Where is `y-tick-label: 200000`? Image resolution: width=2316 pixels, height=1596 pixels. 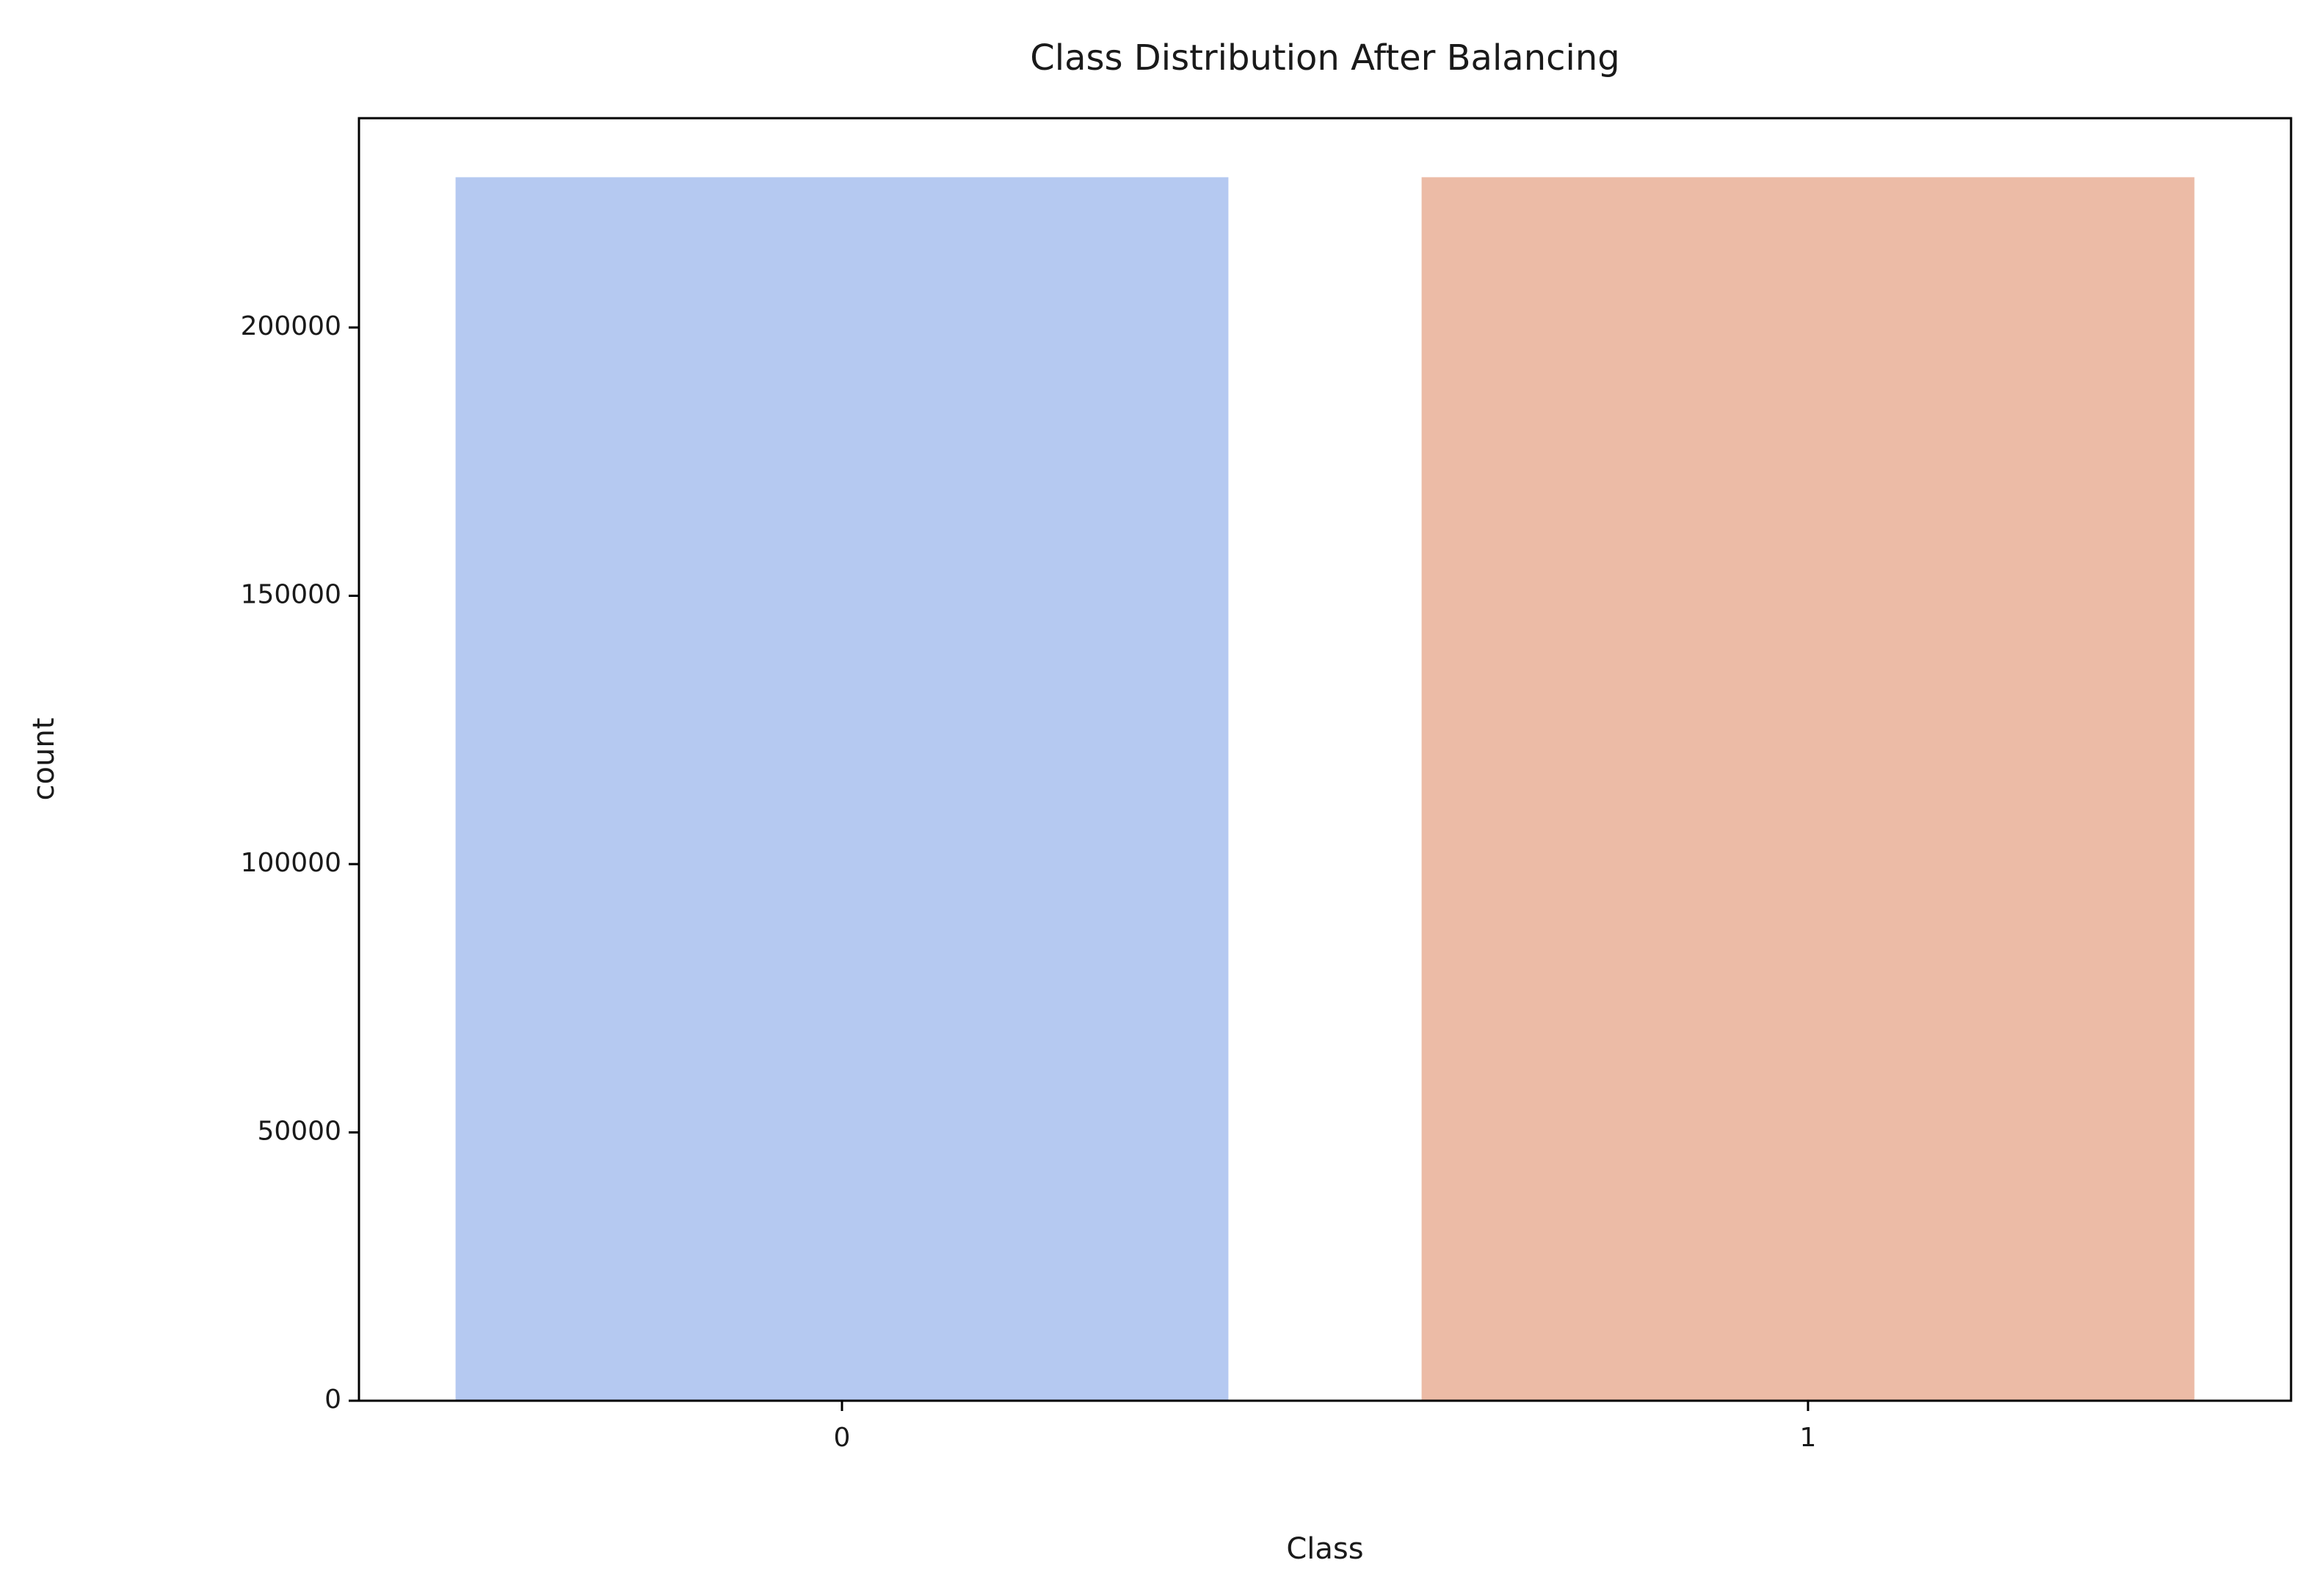 y-tick-label: 200000 is located at coordinates (291, 326).